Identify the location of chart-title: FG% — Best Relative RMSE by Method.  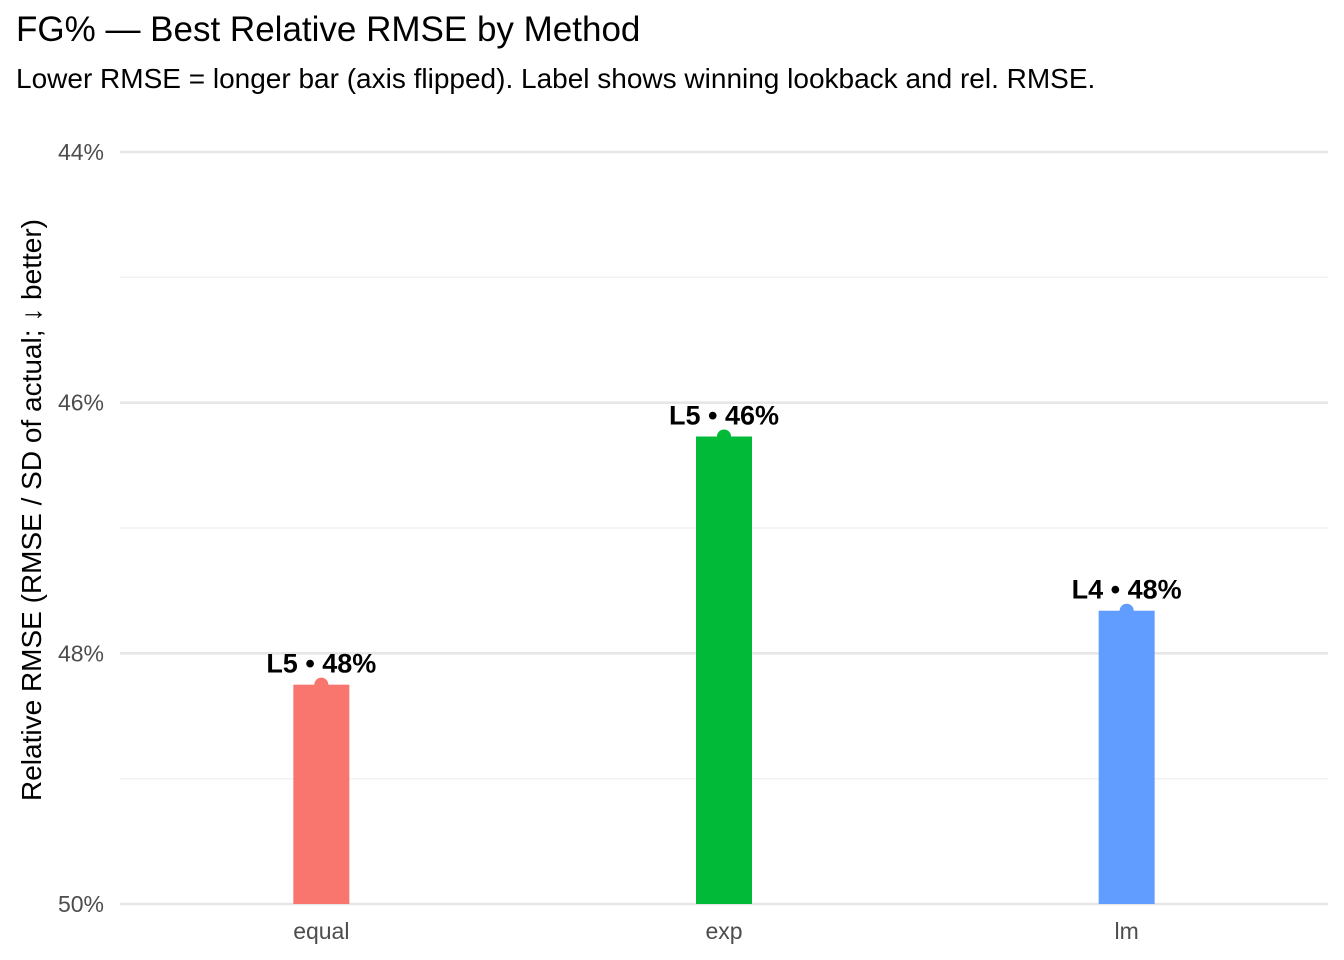
(328, 29).